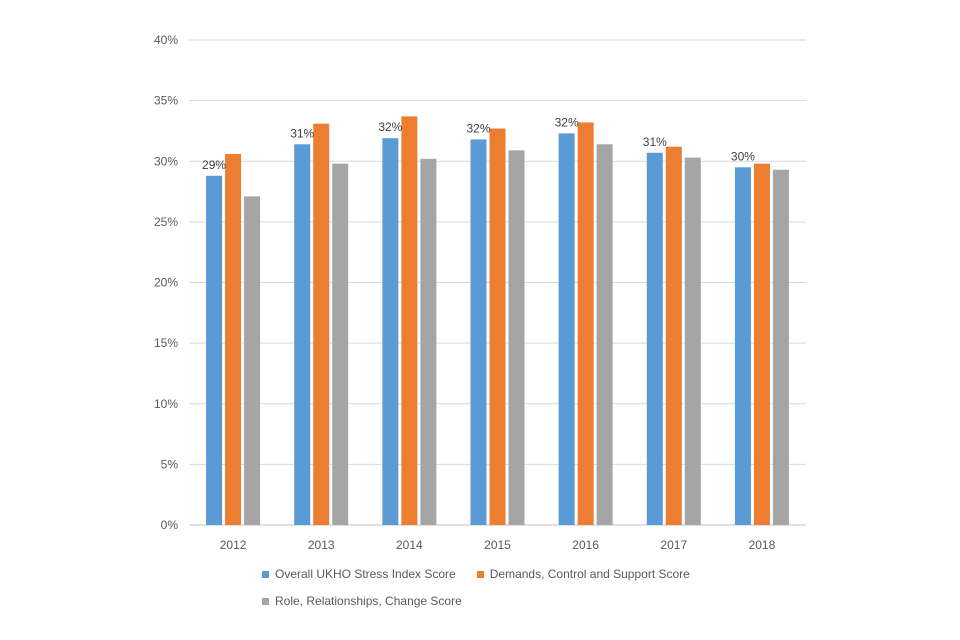 The image size is (960, 640). I want to click on data-label-2013: 31%, so click(302, 133).